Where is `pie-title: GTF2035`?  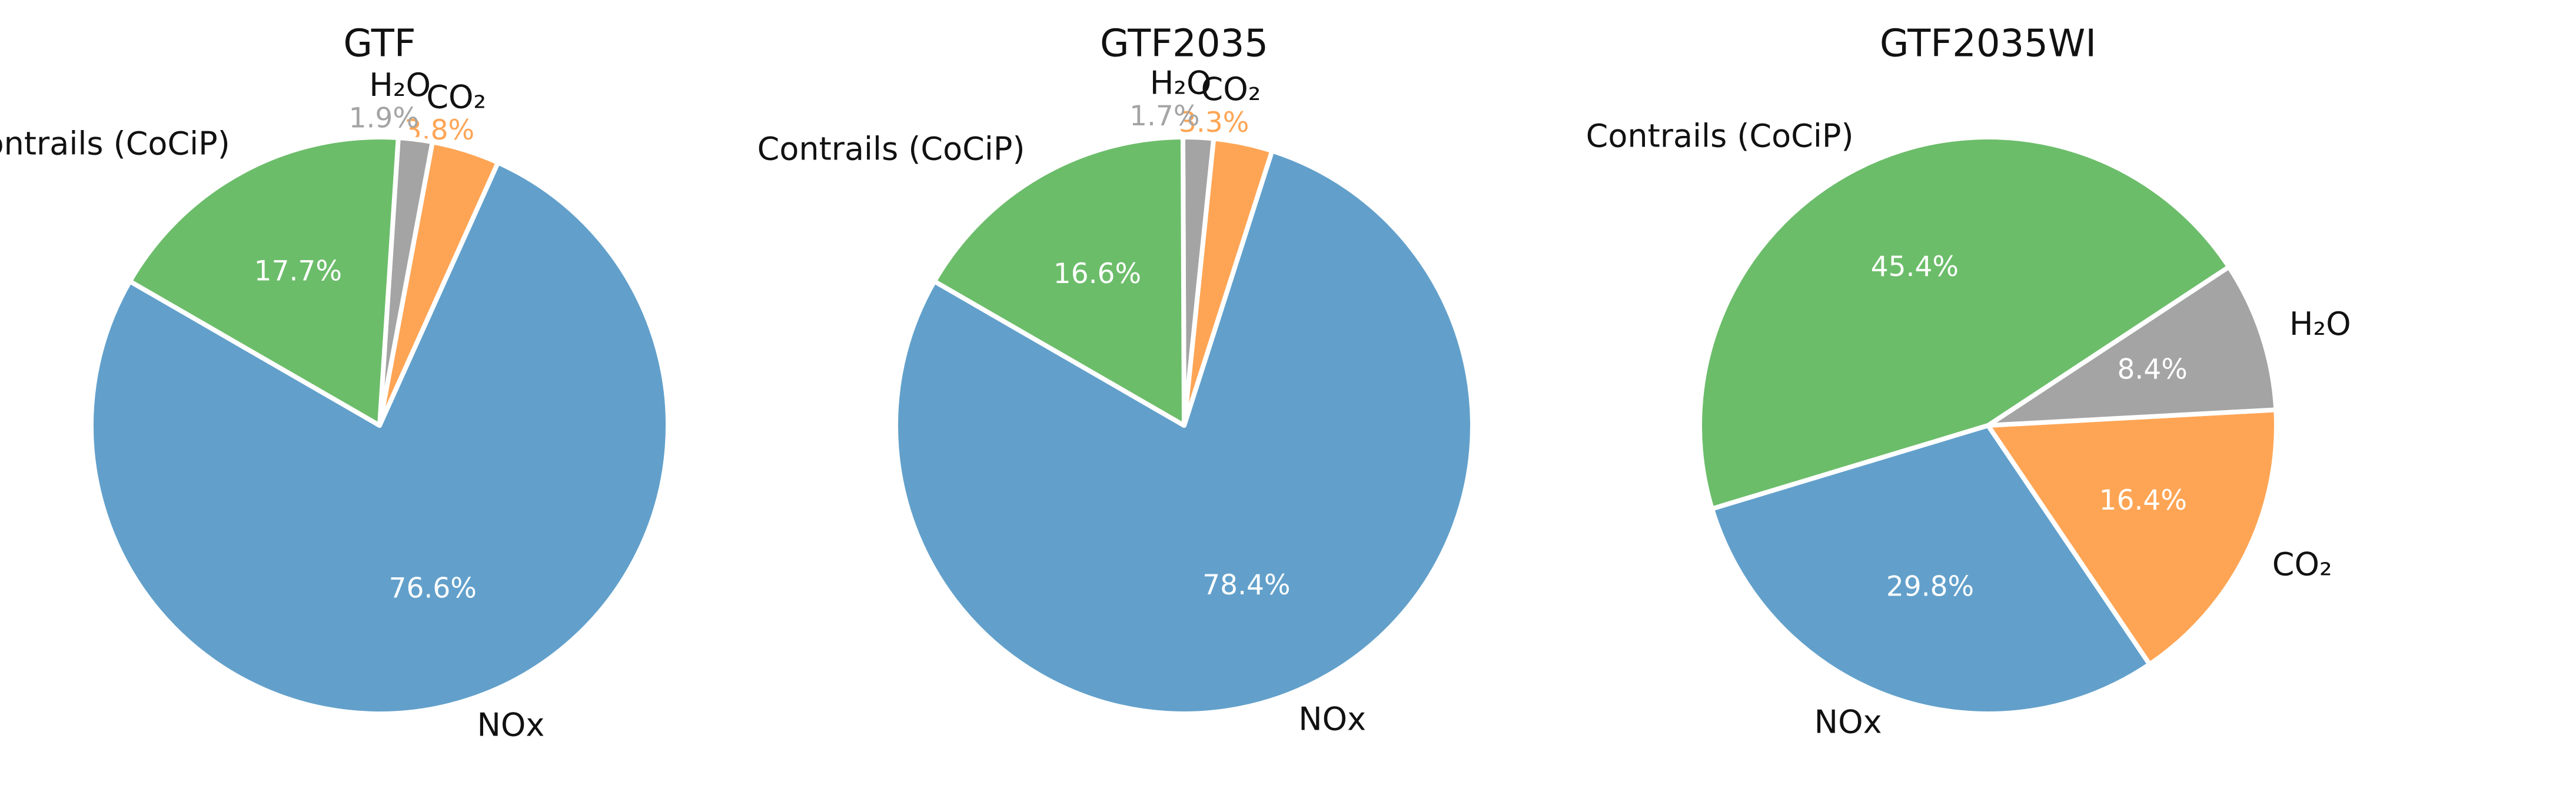 pie-title: GTF2035 is located at coordinates (1184, 44).